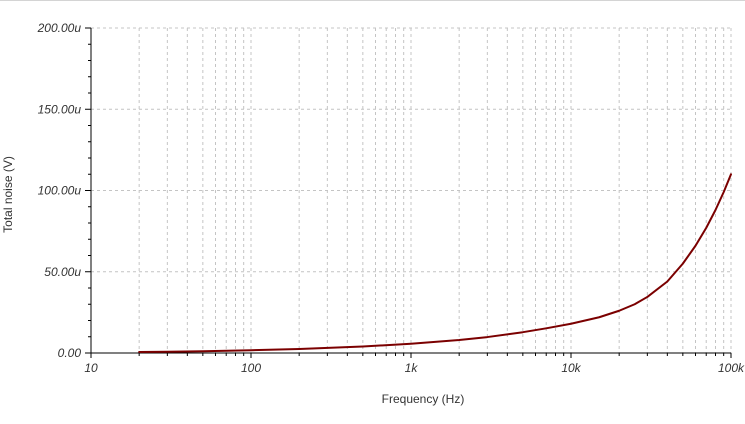  I want to click on x-tick-label: 10, so click(91, 368).